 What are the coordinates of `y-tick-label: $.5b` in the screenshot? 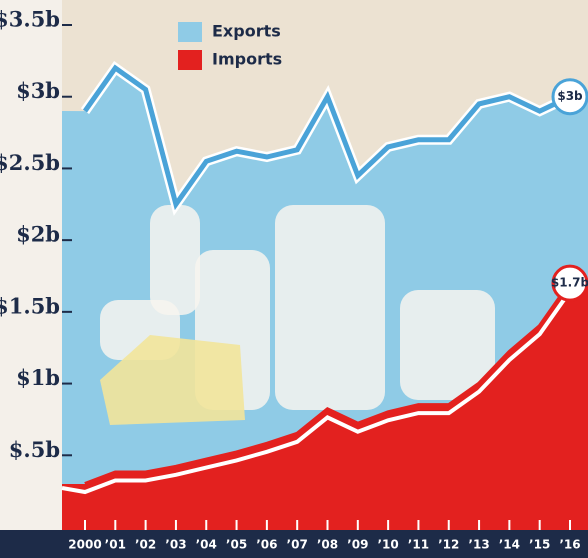 It's located at (34, 449).